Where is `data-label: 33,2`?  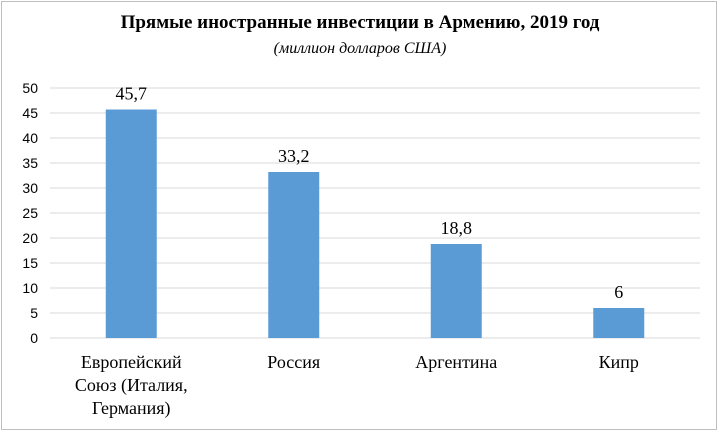
data-label: 33,2 is located at coordinates (294, 156).